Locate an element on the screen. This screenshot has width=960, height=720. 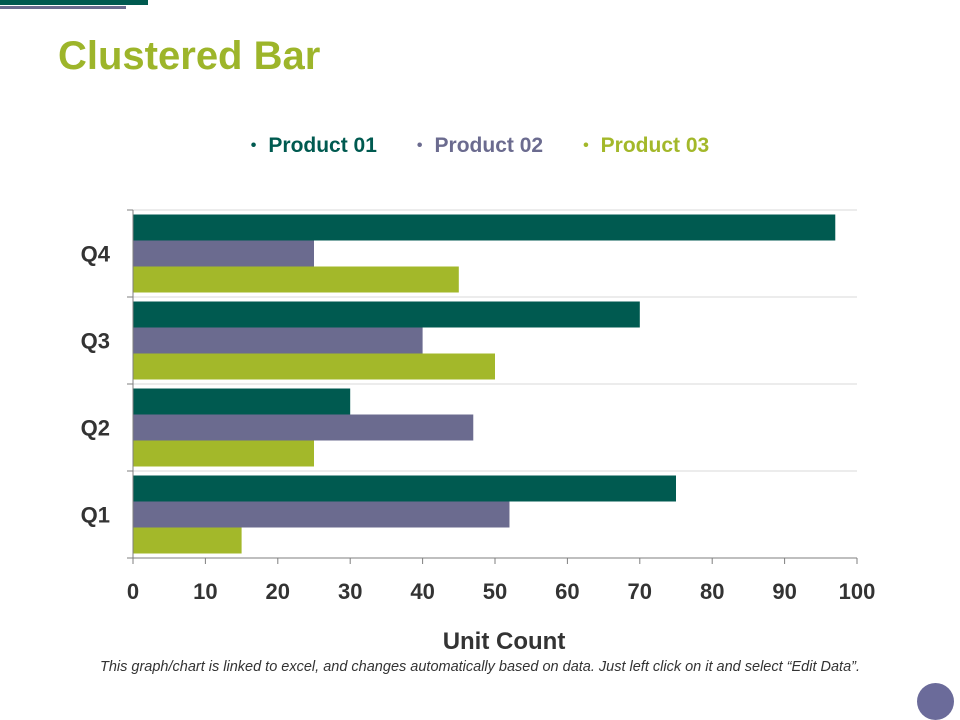
bar-product-03-q1 is located at coordinates (187, 540).